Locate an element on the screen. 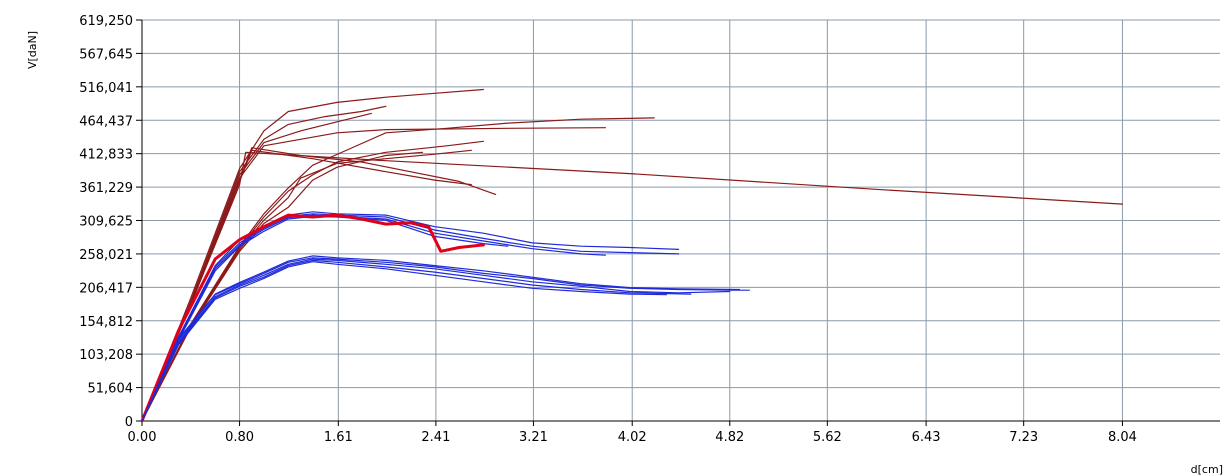 Image resolution: width=1227 pixels, height=476 pixels. x-axis-title: d[cm] is located at coordinates (1207, 469).